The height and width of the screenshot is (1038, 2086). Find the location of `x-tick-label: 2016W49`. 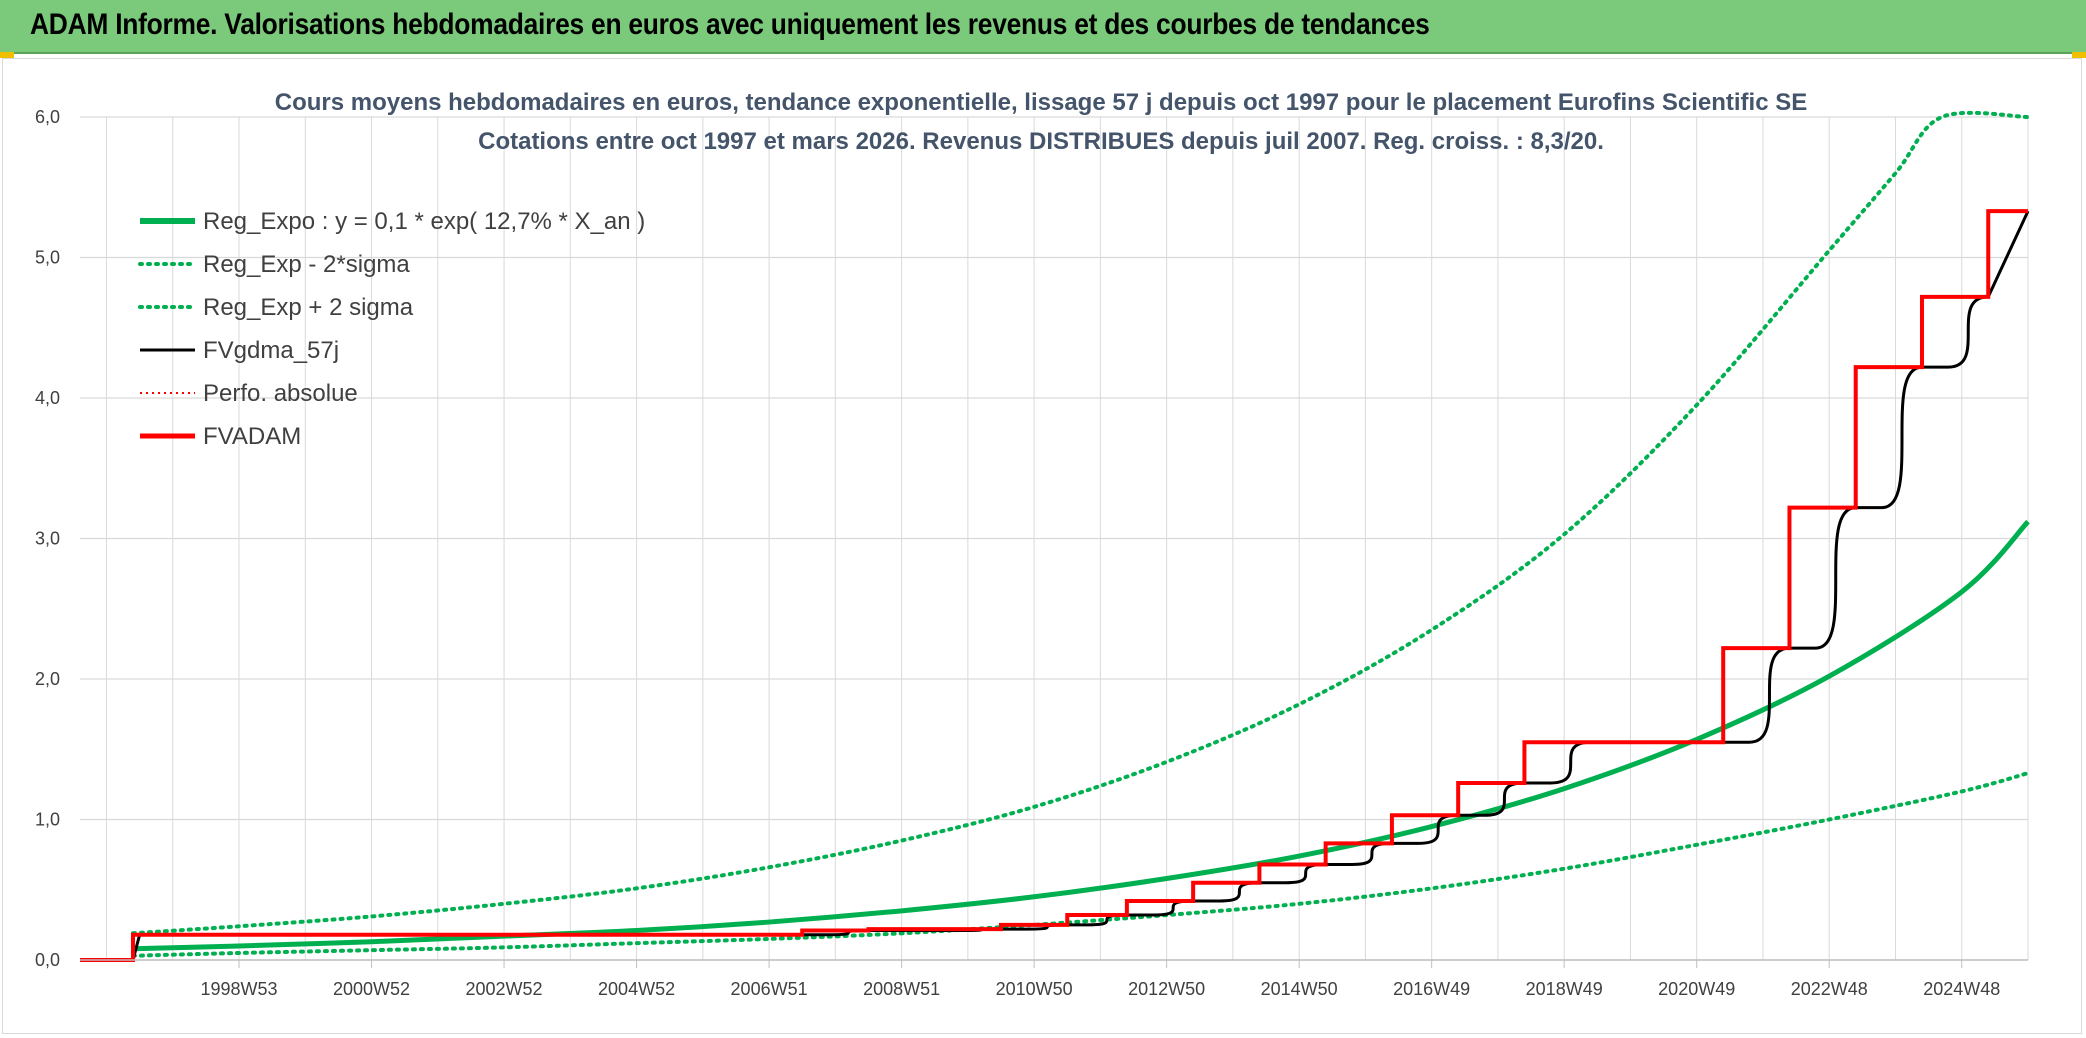

x-tick-label: 2016W49 is located at coordinates (1431, 989).